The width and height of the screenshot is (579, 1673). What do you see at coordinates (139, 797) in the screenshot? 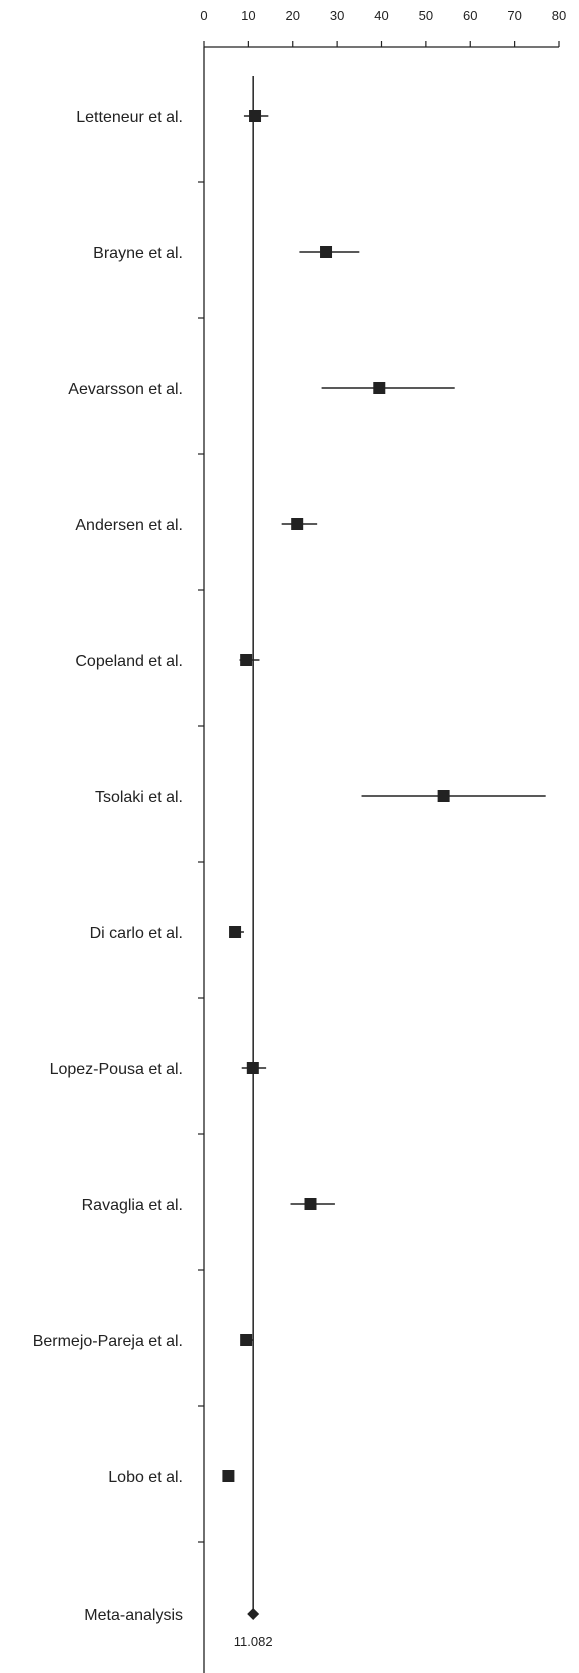
I see `study-label: Tsolaki et al.` at bounding box center [139, 797].